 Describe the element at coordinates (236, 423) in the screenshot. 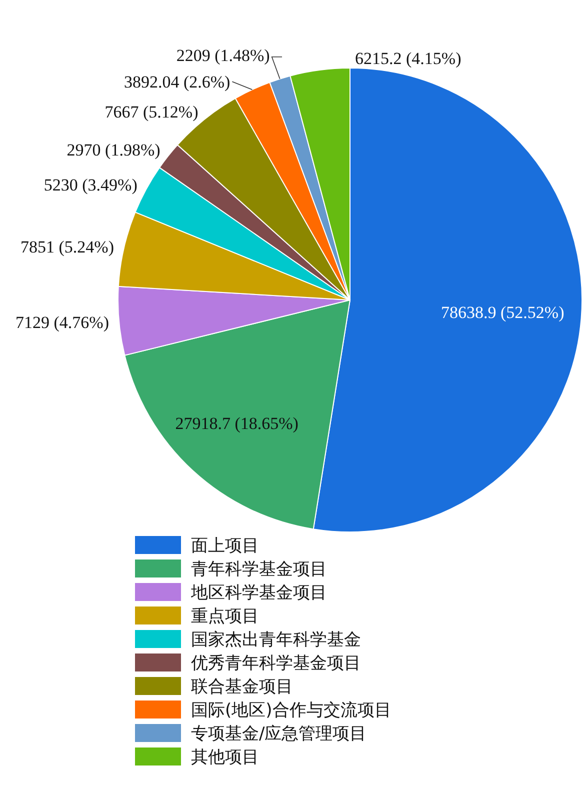

I see `data-label: 27918.7 (18.65%)` at that location.